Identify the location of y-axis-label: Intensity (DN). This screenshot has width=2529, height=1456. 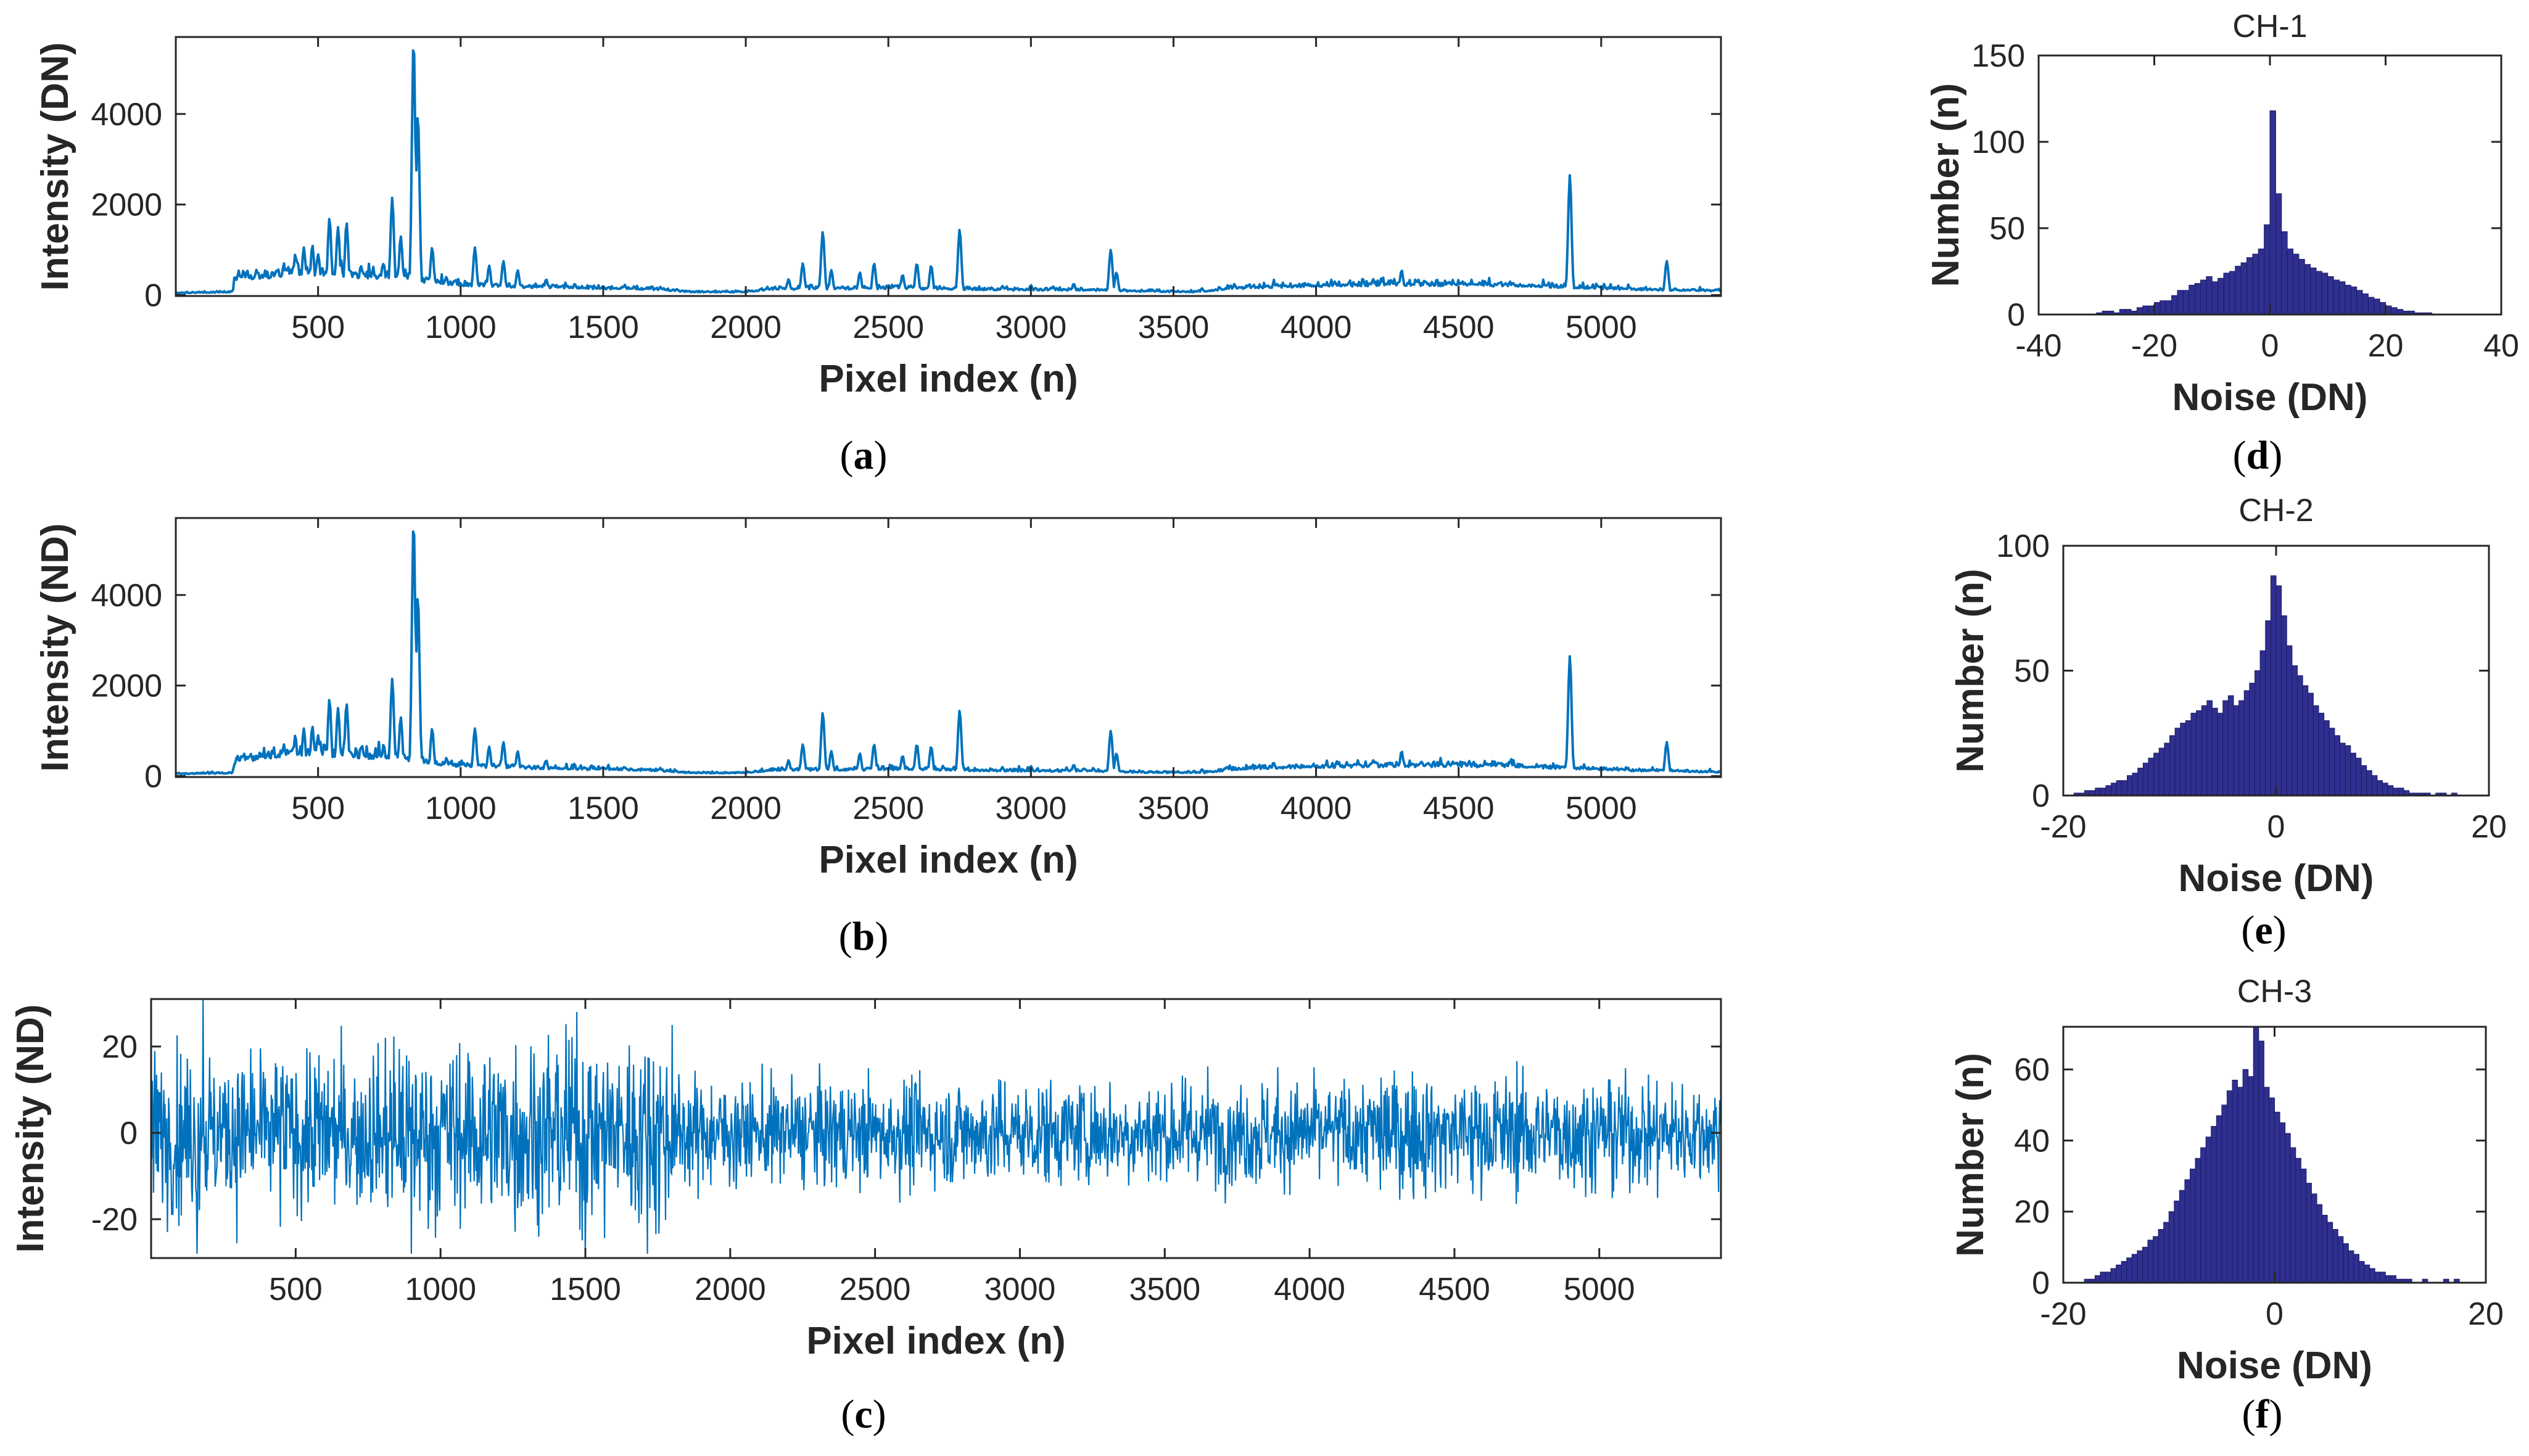
(55, 167).